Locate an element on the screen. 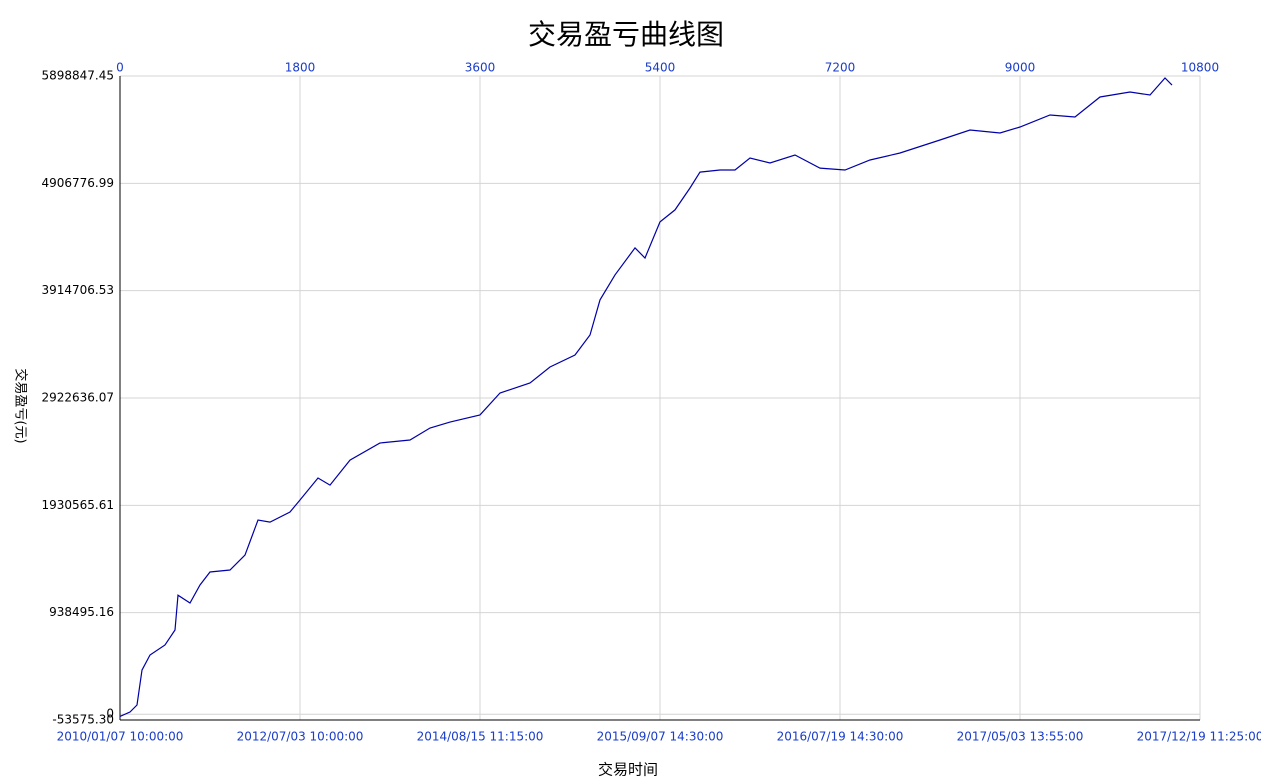 This screenshot has height=781, width=1261. x-bottom-tick-label: 2014/08/15 11:15:00 is located at coordinates (480, 737).